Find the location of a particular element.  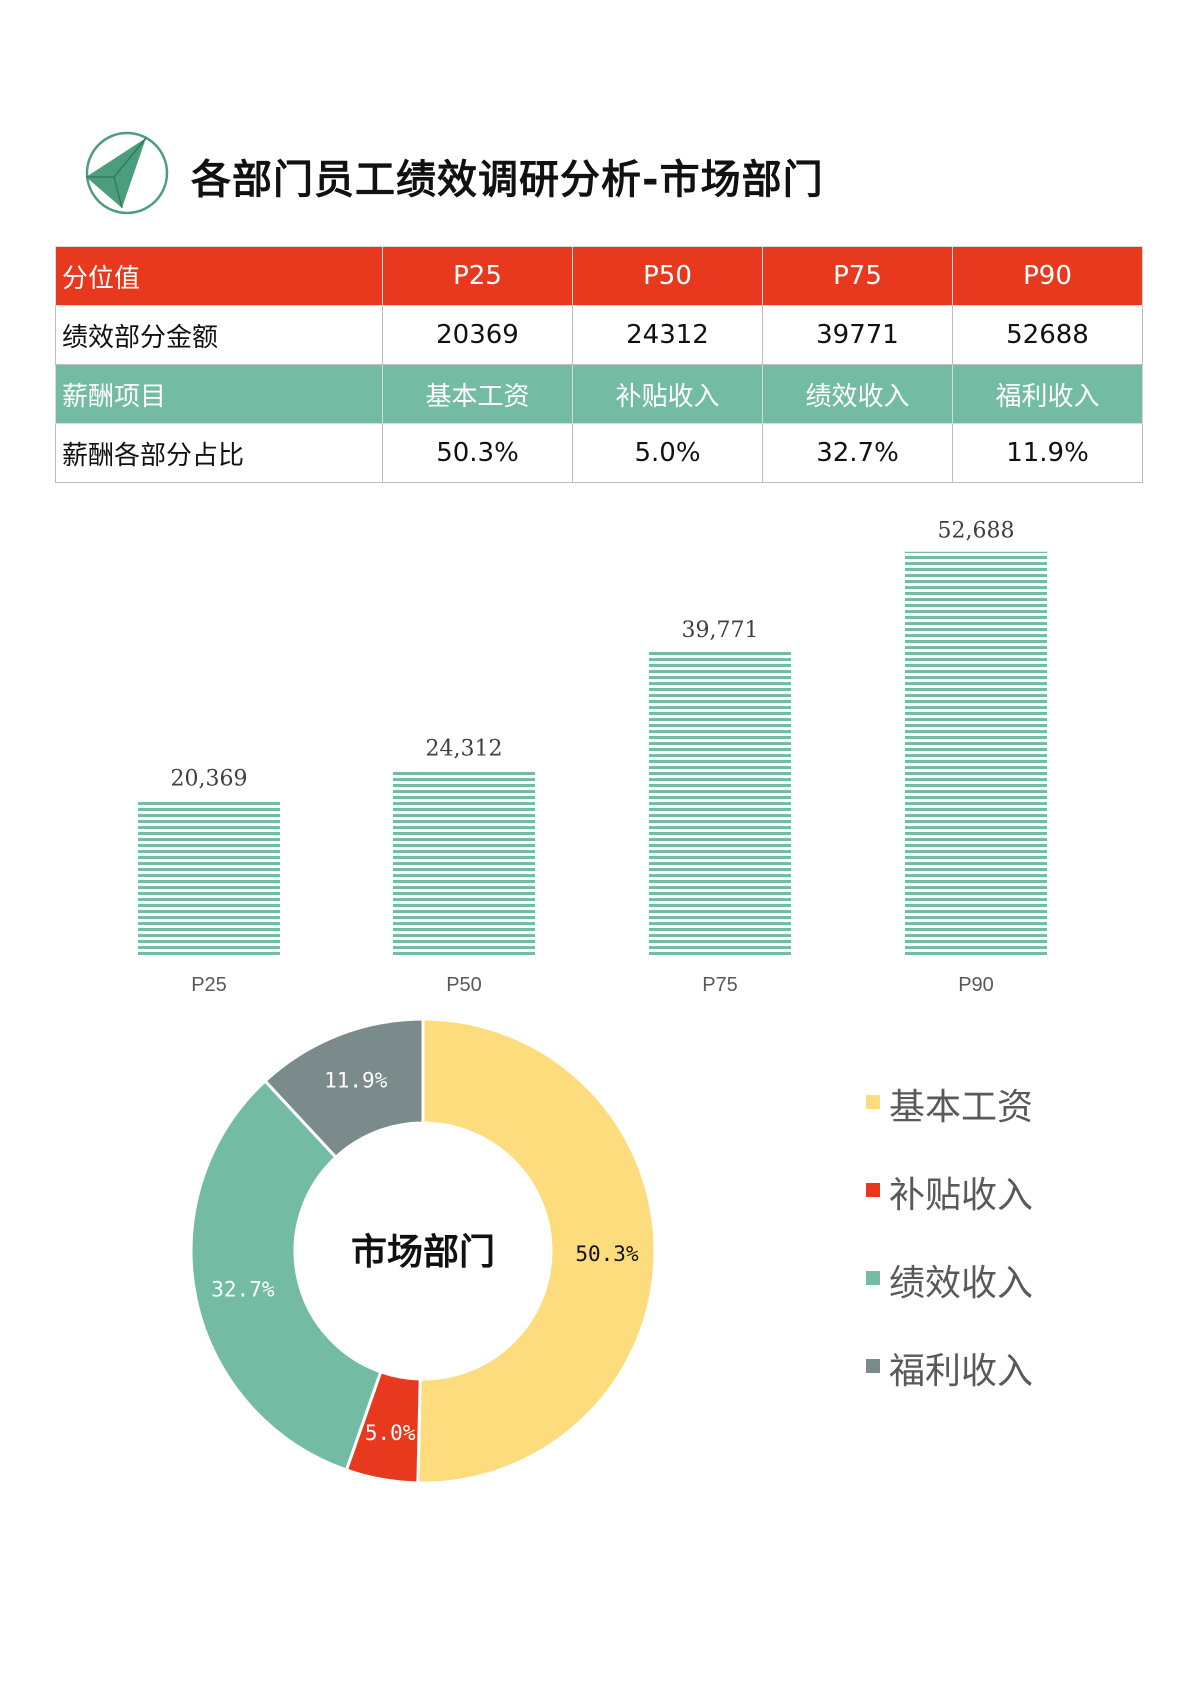

x-tick-label: P25 is located at coordinates (209, 985).